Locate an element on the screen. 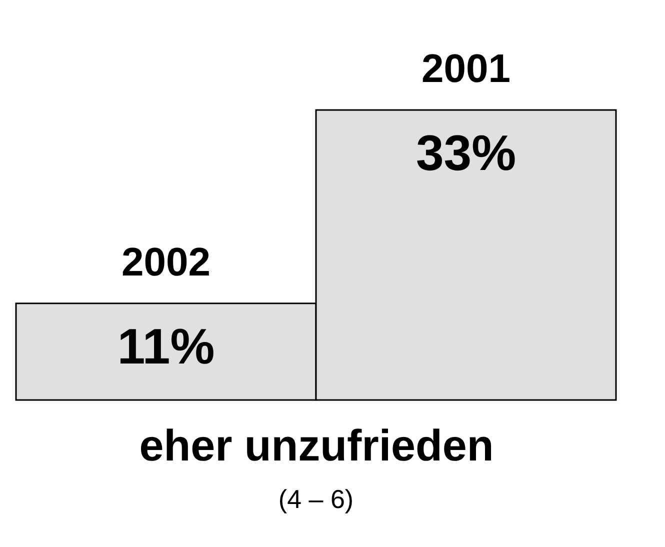 This screenshot has width=665, height=547. x-tick-label: 2001 is located at coordinates (466, 69).